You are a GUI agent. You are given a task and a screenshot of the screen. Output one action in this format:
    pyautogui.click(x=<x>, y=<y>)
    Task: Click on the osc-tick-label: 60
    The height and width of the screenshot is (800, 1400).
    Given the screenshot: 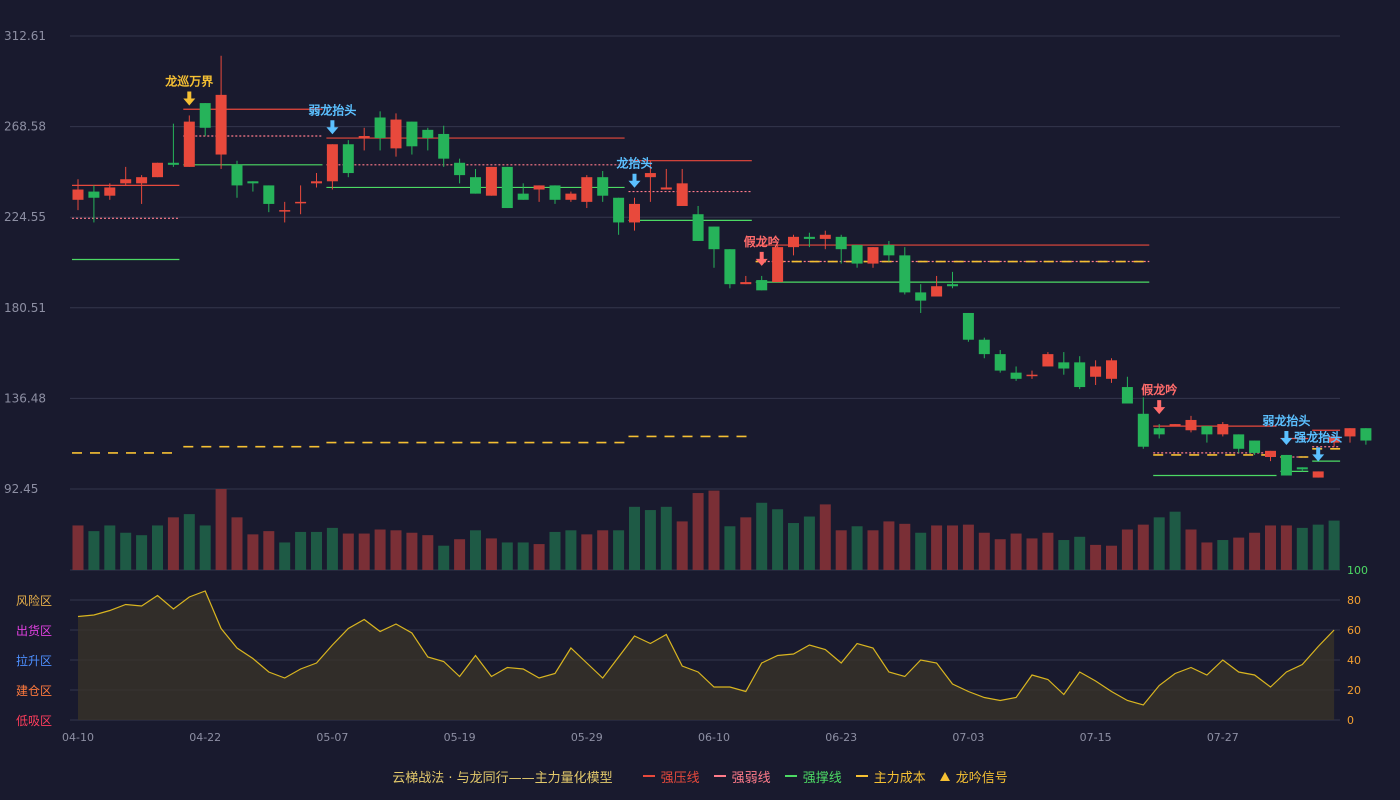 What is the action you would take?
    pyautogui.click(x=1354, y=630)
    